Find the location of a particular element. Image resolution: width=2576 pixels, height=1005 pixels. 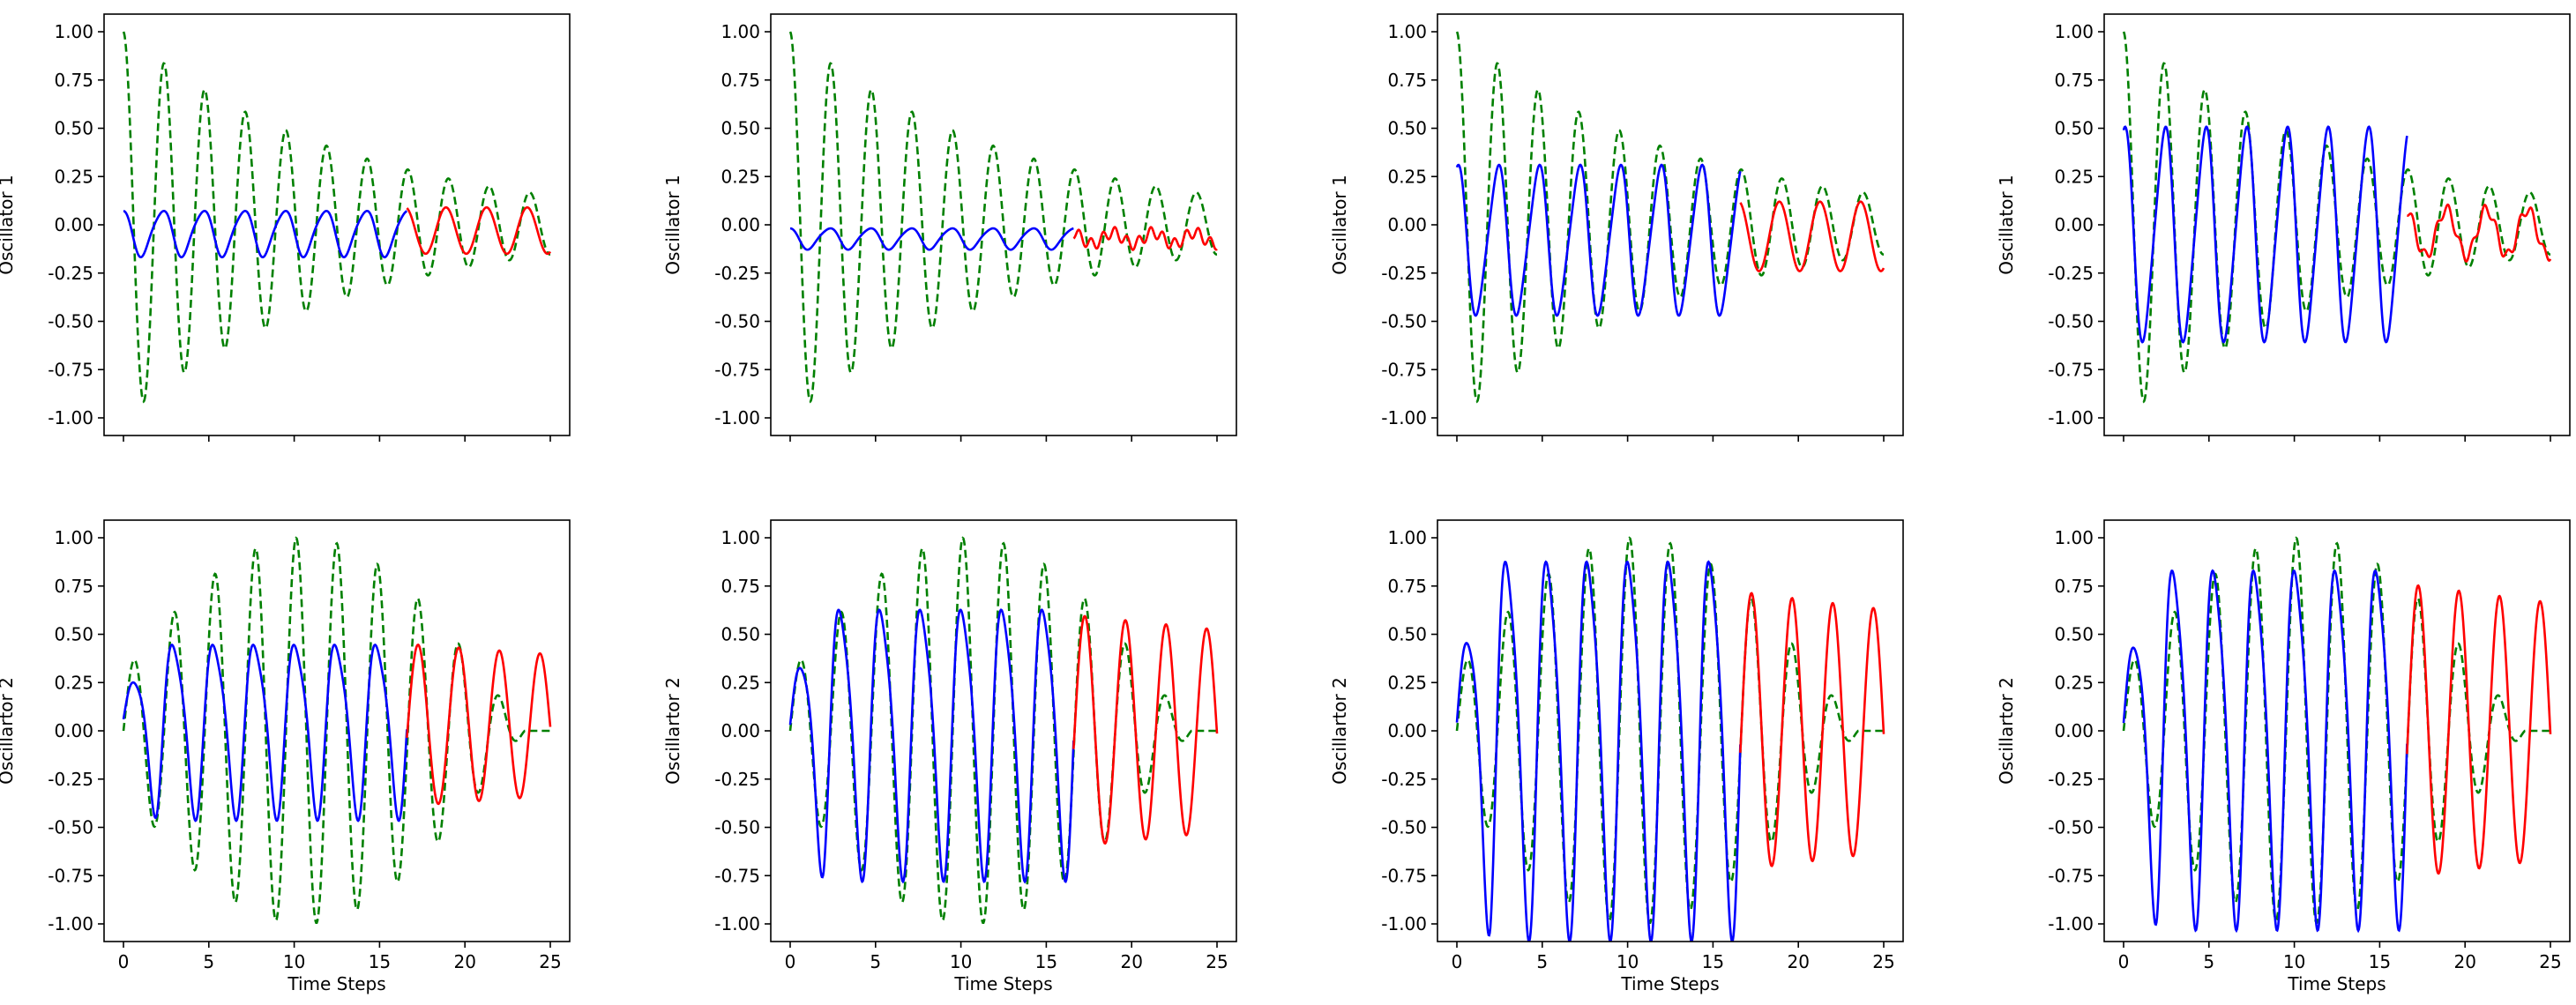

x-tick-label: 20 is located at coordinates (2464, 961).